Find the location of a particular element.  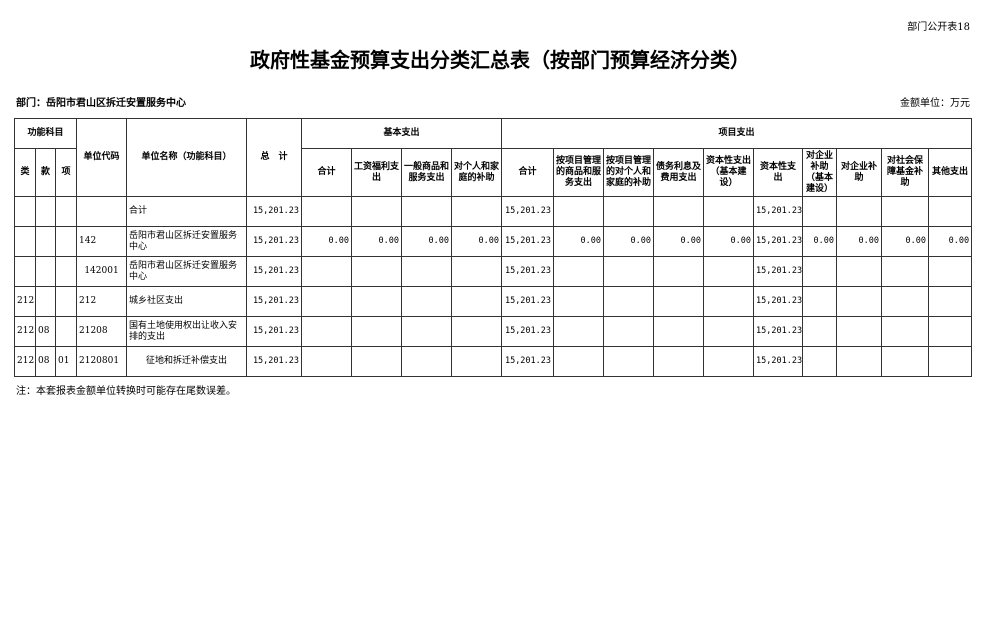

header-project-col: 对社会保障基金补助 is located at coordinates (905, 172).